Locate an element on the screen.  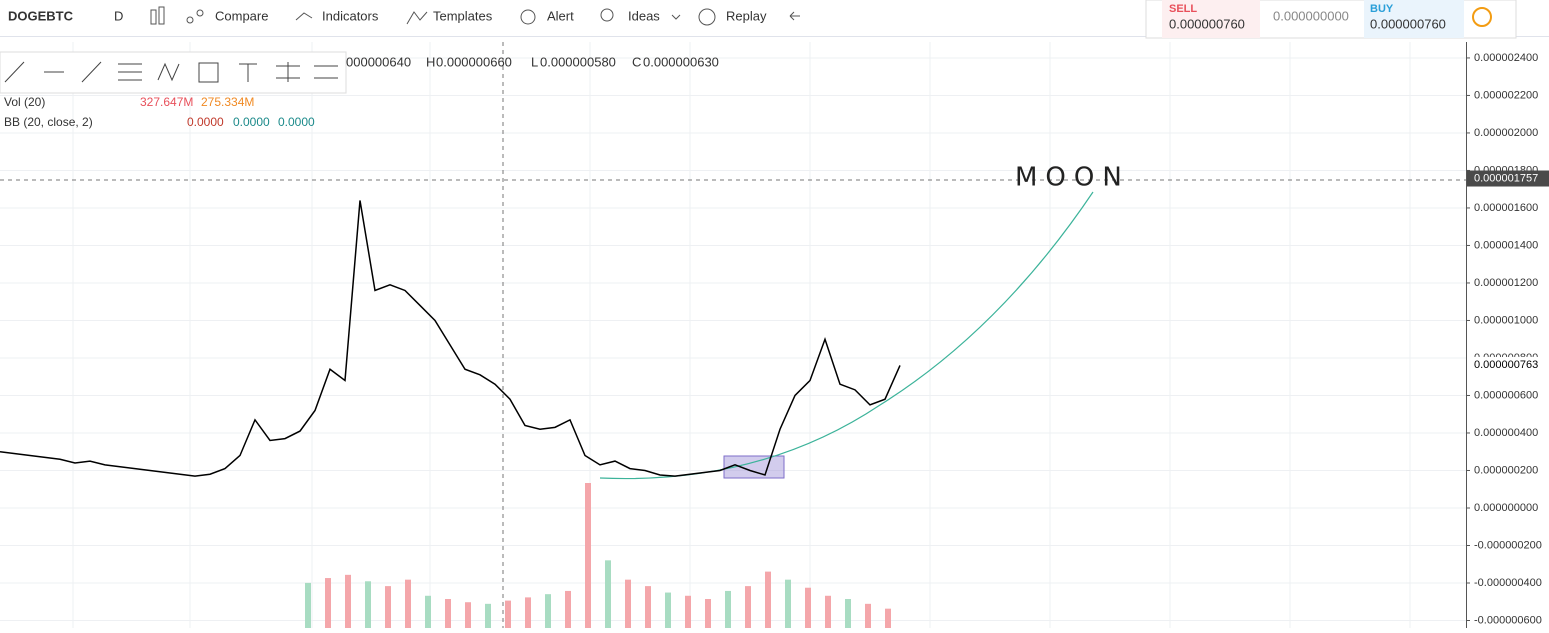
ohlc-value: 0.000000630 is located at coordinates (681, 61).